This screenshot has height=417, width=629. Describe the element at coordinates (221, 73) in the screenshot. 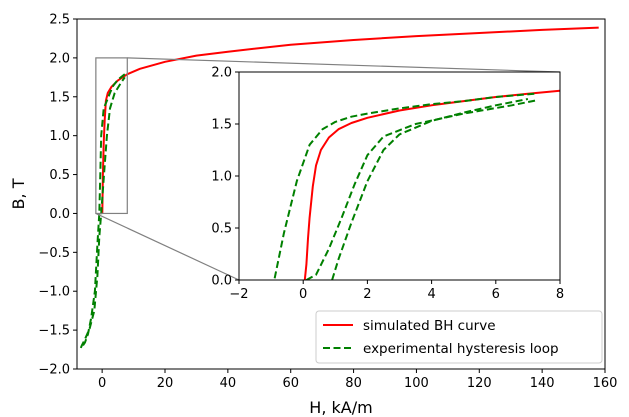

I see `inset-y-tick-label: 2.0` at that location.